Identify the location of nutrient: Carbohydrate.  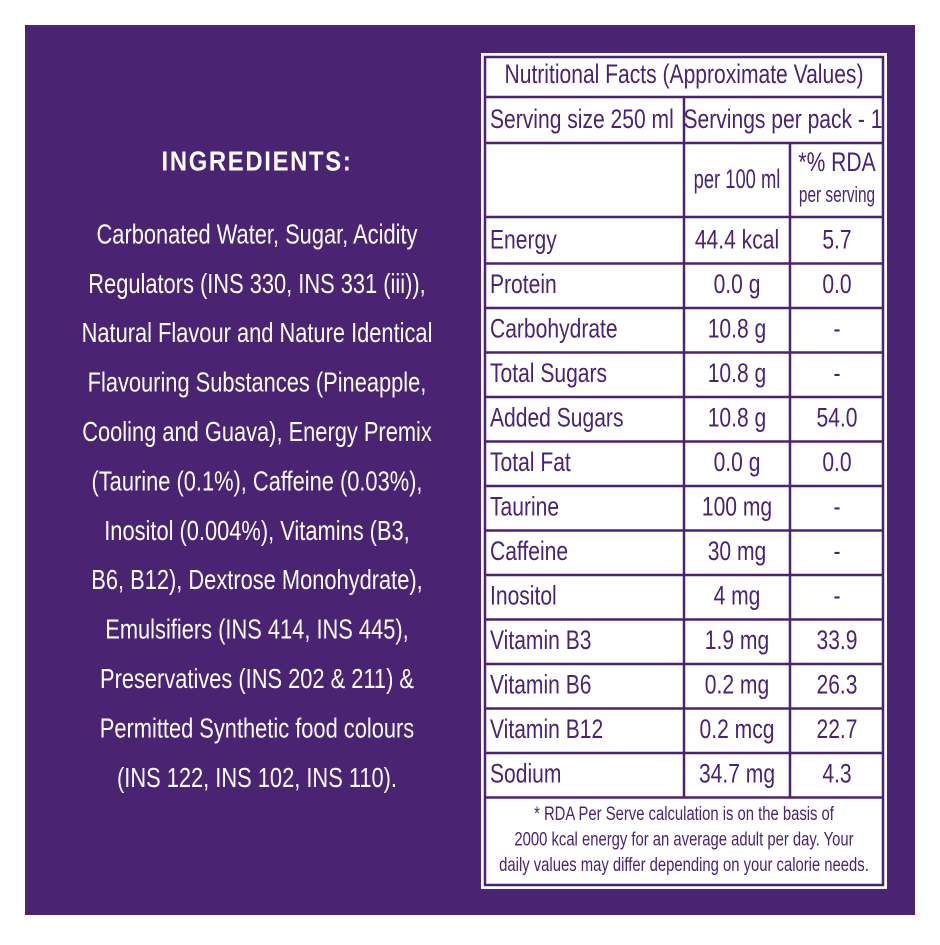
(554, 328).